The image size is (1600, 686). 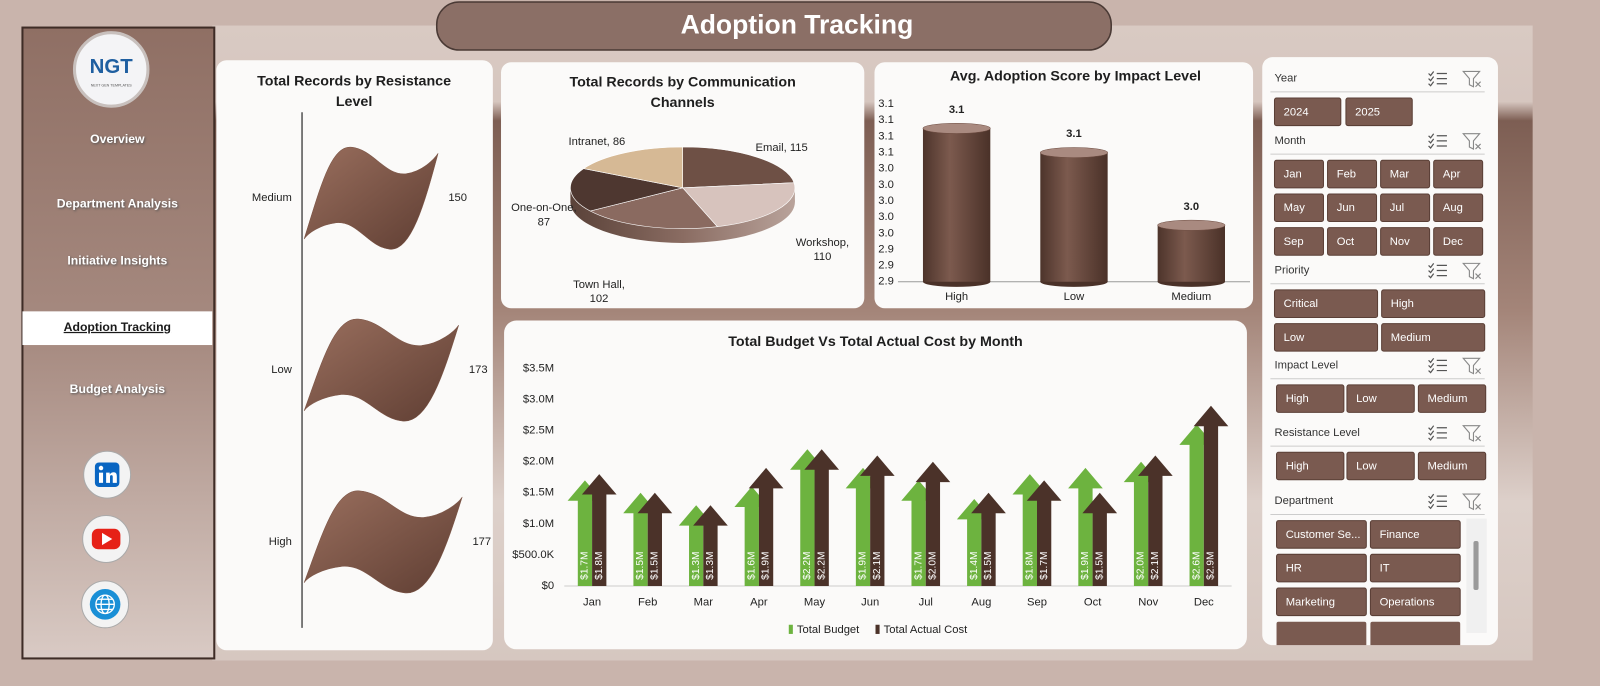 What do you see at coordinates (1093, 602) in the screenshot?
I see `x-tick-label: Oct` at bounding box center [1093, 602].